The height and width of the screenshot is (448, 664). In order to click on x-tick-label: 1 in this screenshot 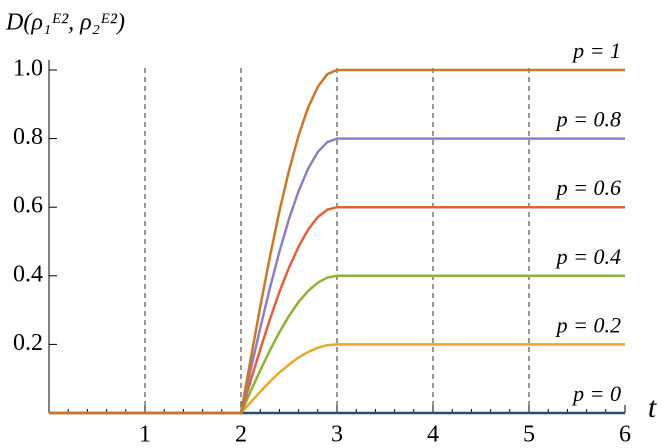, I will do `click(145, 435)`.